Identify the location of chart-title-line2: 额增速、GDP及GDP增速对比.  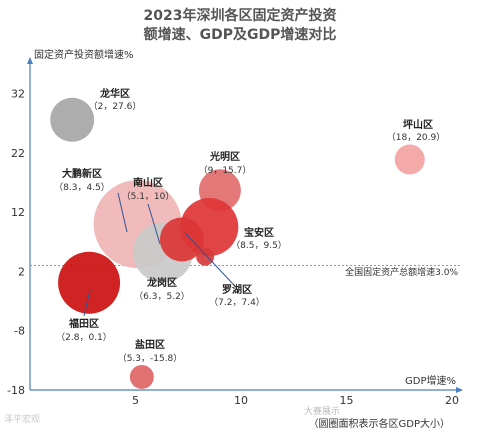
(240, 34).